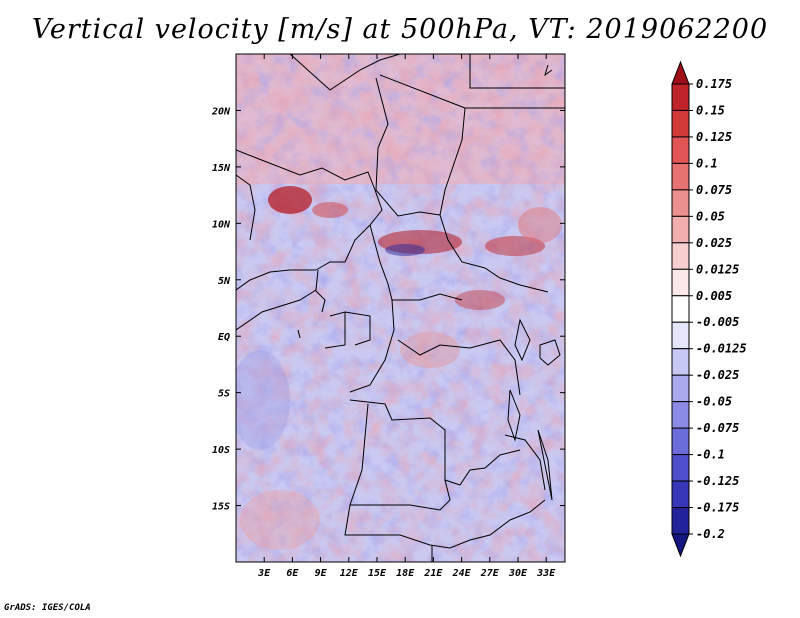 This screenshot has height=618, width=800. I want to click on colorbar-label: -0.2, so click(710, 534).